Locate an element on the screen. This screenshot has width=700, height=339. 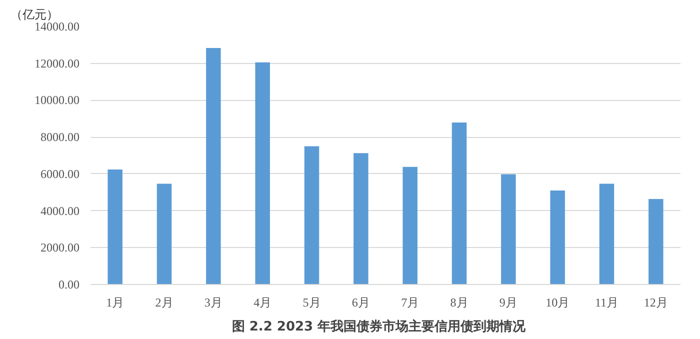
y-tick-label: 4000.00 is located at coordinates (60, 211).